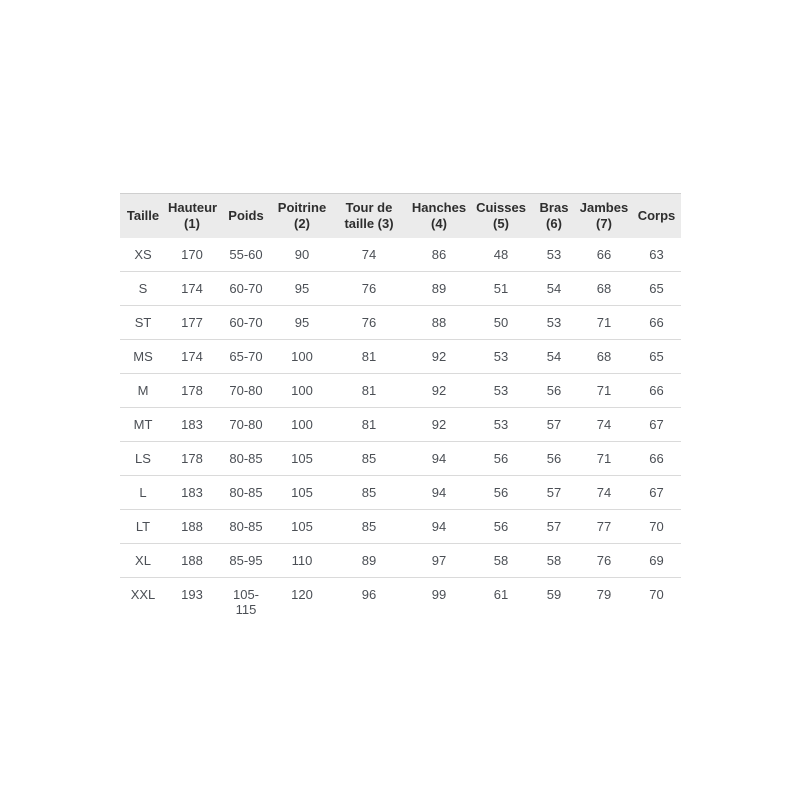  Describe the element at coordinates (143, 526) in the screenshot. I see `size-label-cell: LT` at that location.